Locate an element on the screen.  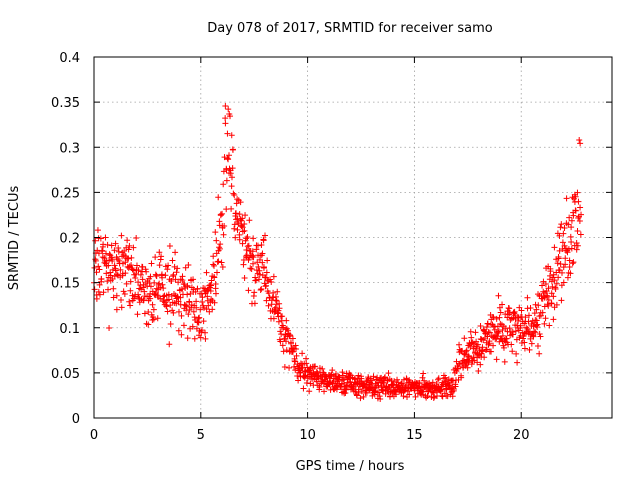
y-tick-label: 0.1 is located at coordinates (69, 329).